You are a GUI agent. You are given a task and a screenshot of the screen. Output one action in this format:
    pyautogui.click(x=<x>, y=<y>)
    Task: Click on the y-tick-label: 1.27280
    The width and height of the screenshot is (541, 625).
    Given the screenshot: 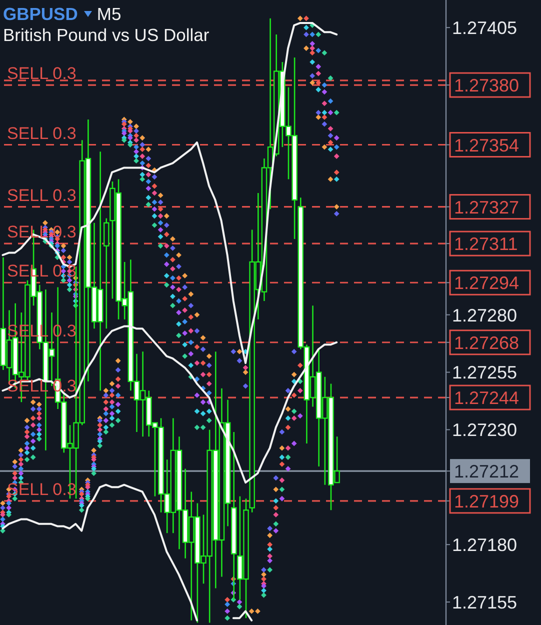 What is the action you would take?
    pyautogui.click(x=485, y=315)
    